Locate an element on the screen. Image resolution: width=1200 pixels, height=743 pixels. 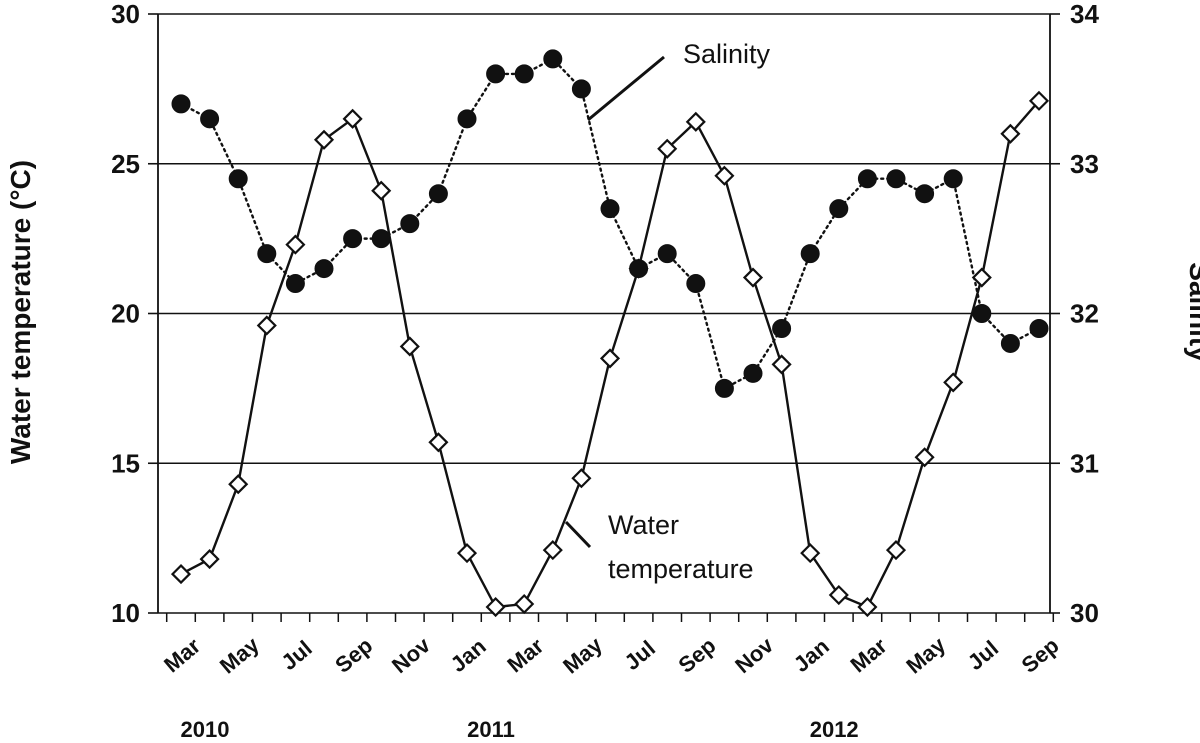
right-y-tick-labels: 30 31 32 33 34 is located at coordinates (1084, 314).